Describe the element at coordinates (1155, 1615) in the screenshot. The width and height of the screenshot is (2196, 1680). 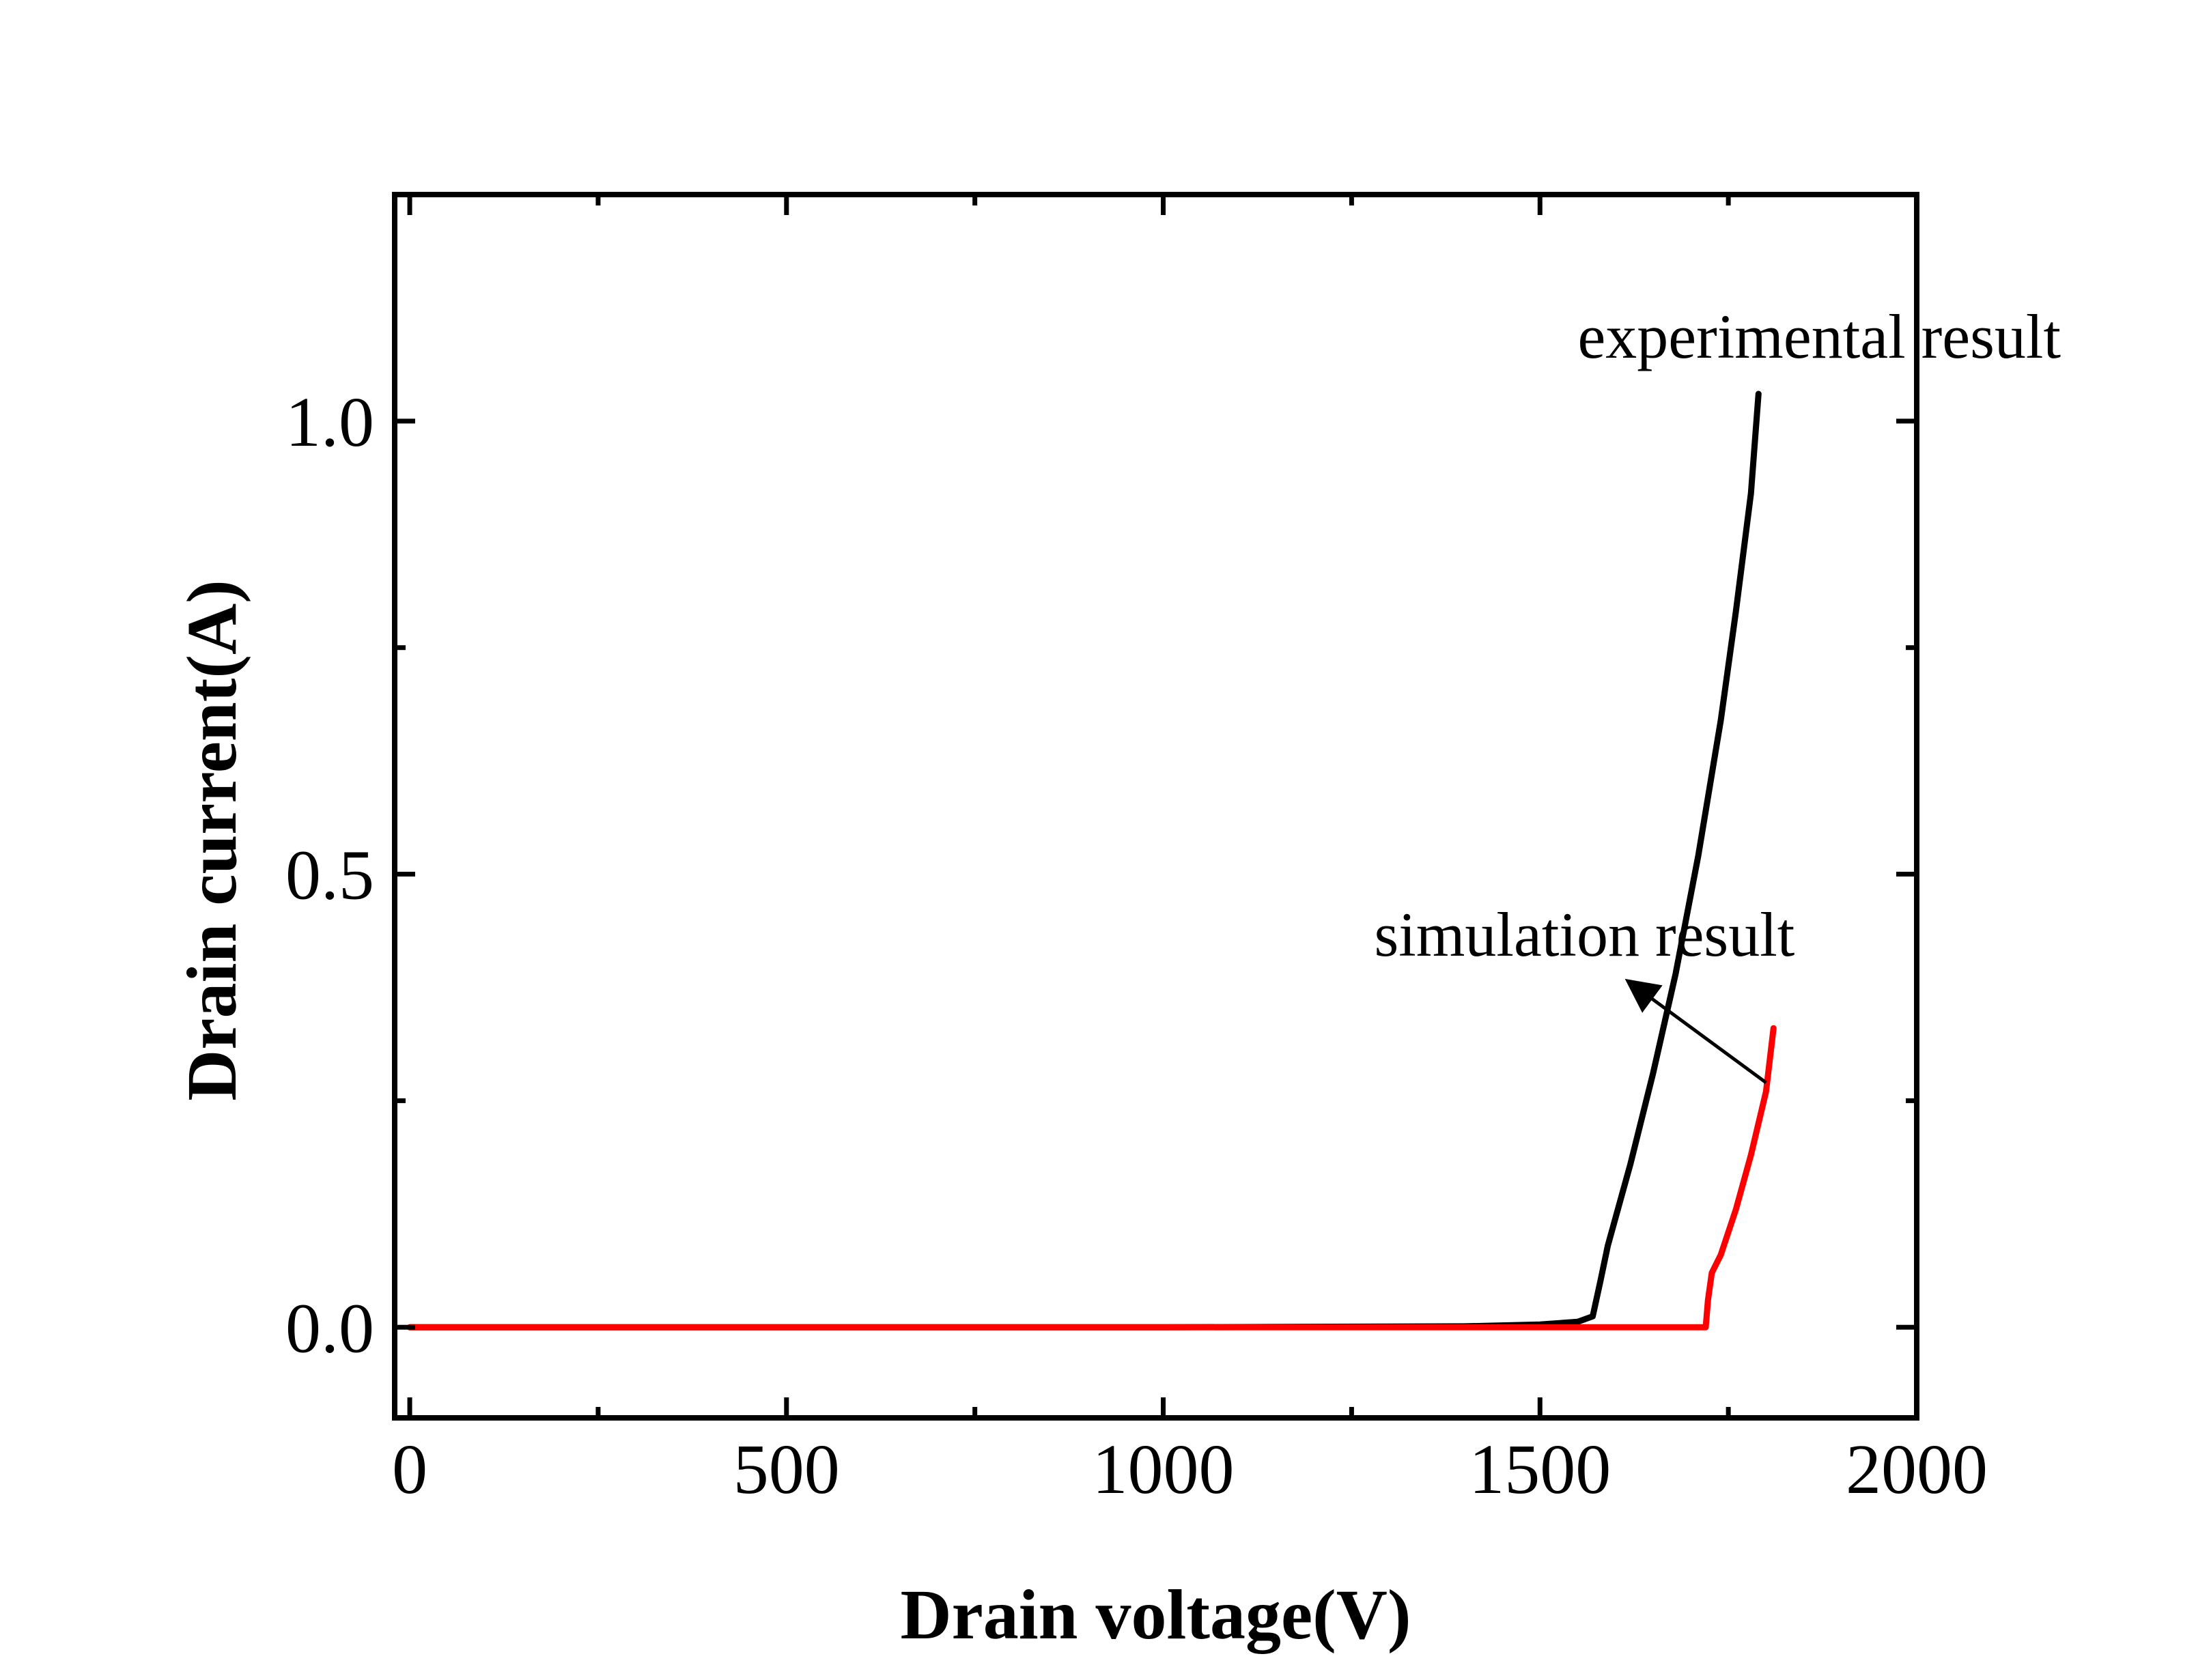
I see `x-axis-title: Drain voltage(V)` at that location.